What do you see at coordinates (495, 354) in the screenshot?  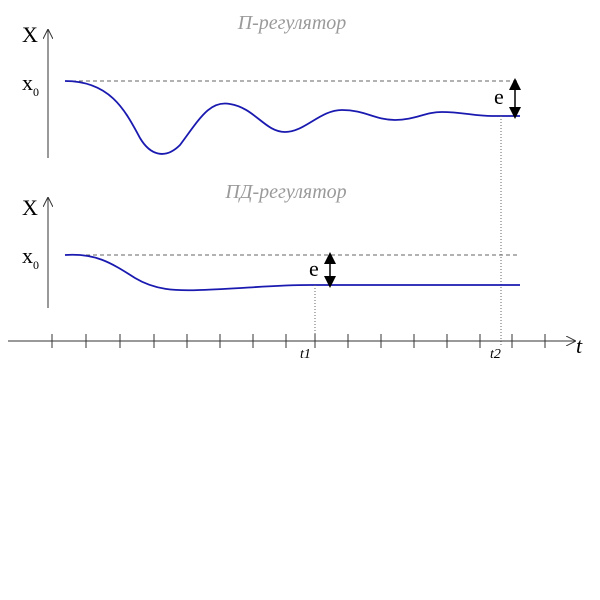 I see `t2-label: t2` at bounding box center [495, 354].